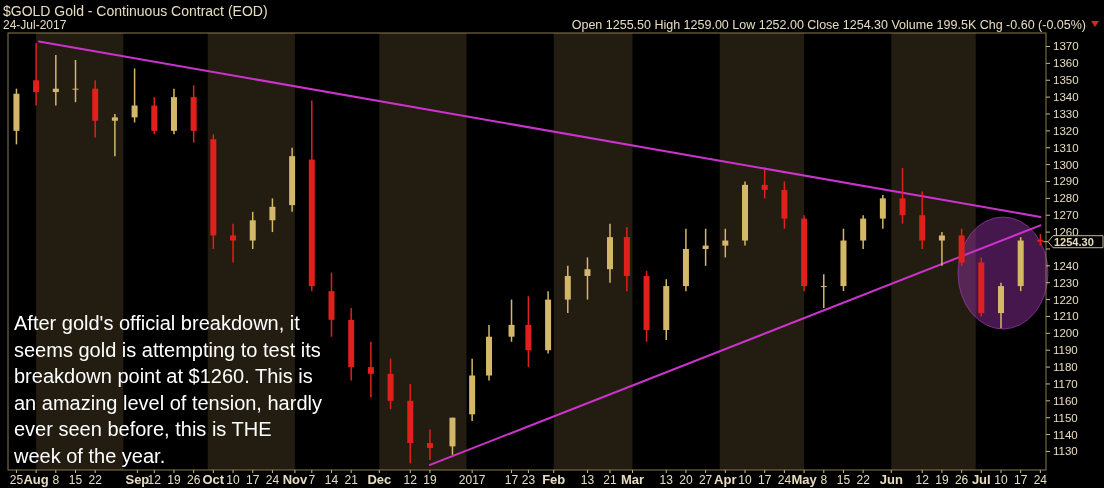 This screenshot has width=1104, height=488. I want to click on y-tick-label: 1300, so click(1066, 164).